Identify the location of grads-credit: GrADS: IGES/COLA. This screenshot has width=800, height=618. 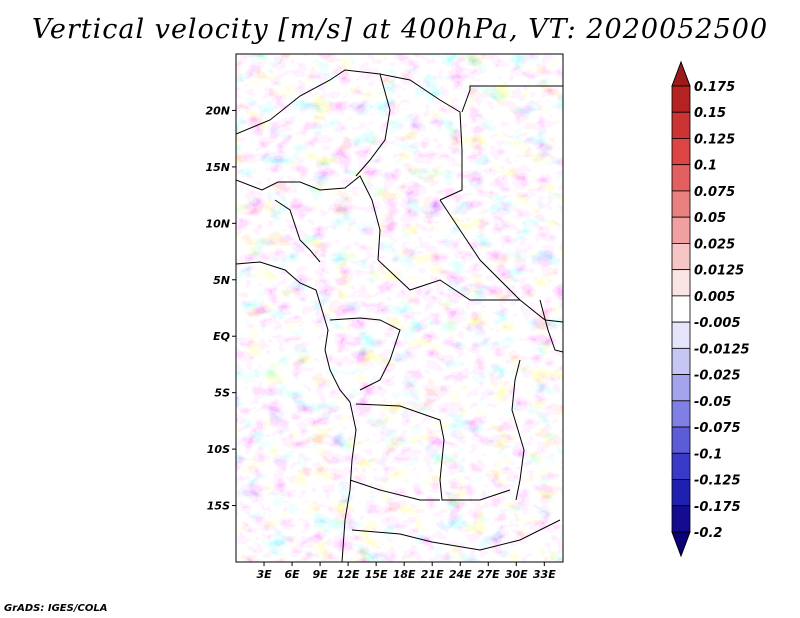
(56, 608).